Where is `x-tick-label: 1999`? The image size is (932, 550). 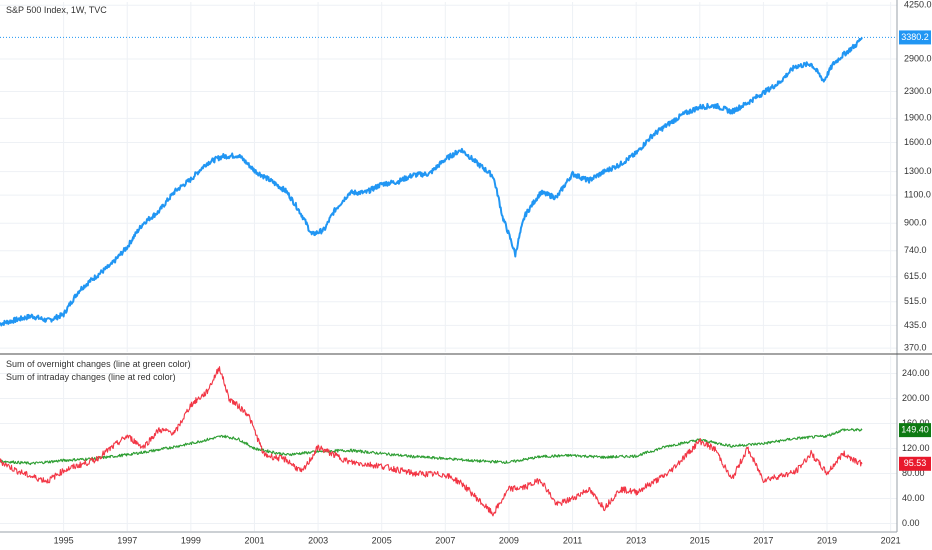
x-tick-label: 1999 is located at coordinates (191, 540).